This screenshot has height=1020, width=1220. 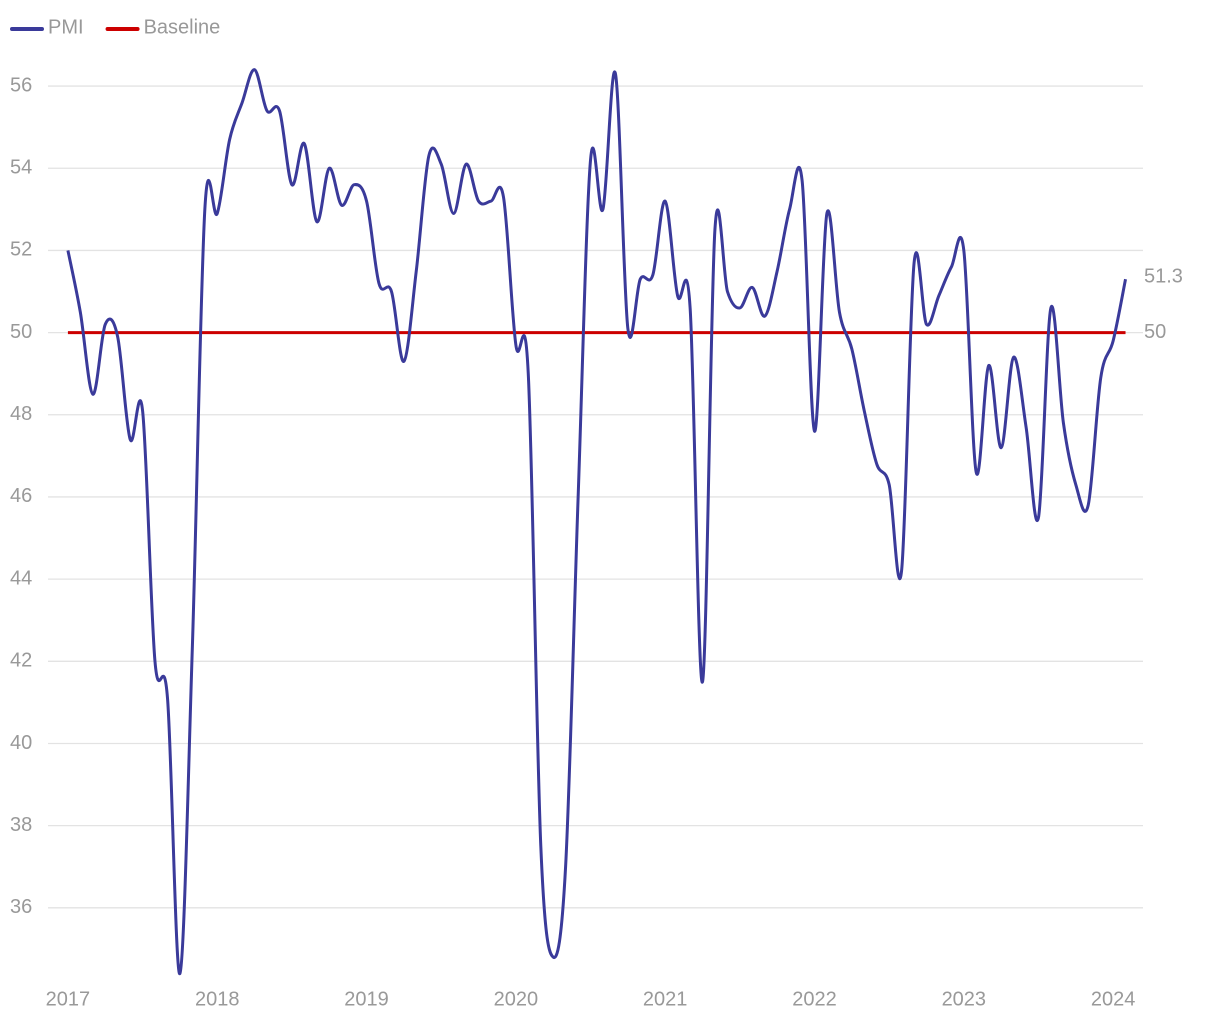 I want to click on x-tick-label: 2022, so click(x=814, y=999).